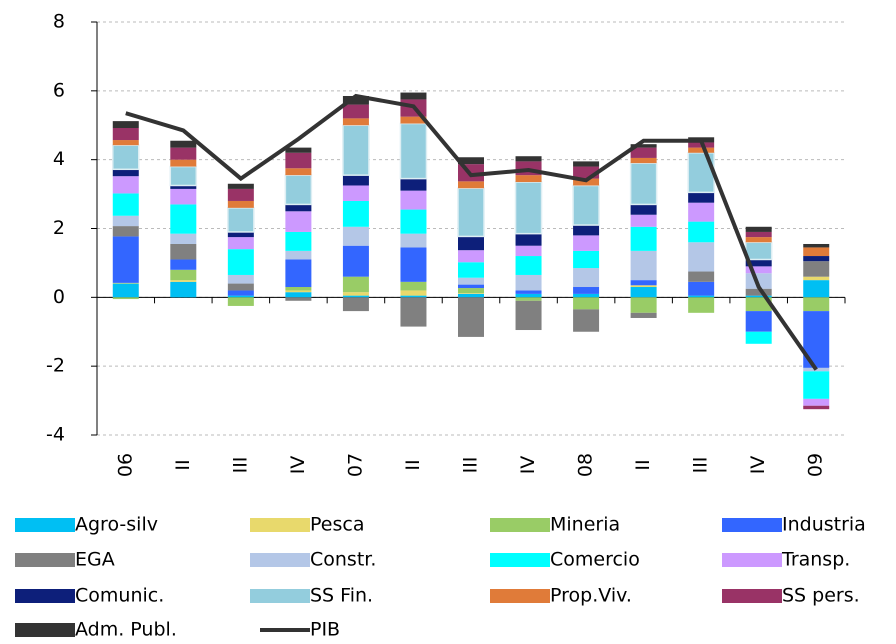 This screenshot has height=644, width=896. Describe the element at coordinates (95, 560) in the screenshot. I see `legend-label: EGA` at that location.